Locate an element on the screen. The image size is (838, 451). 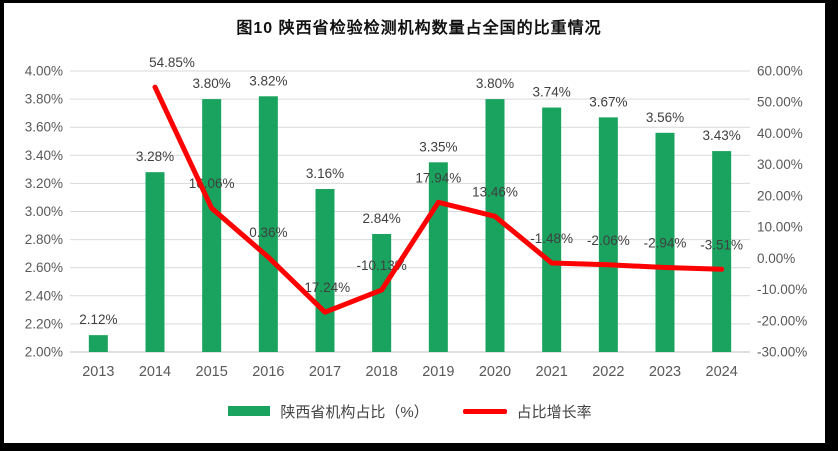
bar-value-label: 3.28% is located at coordinates (155, 156).